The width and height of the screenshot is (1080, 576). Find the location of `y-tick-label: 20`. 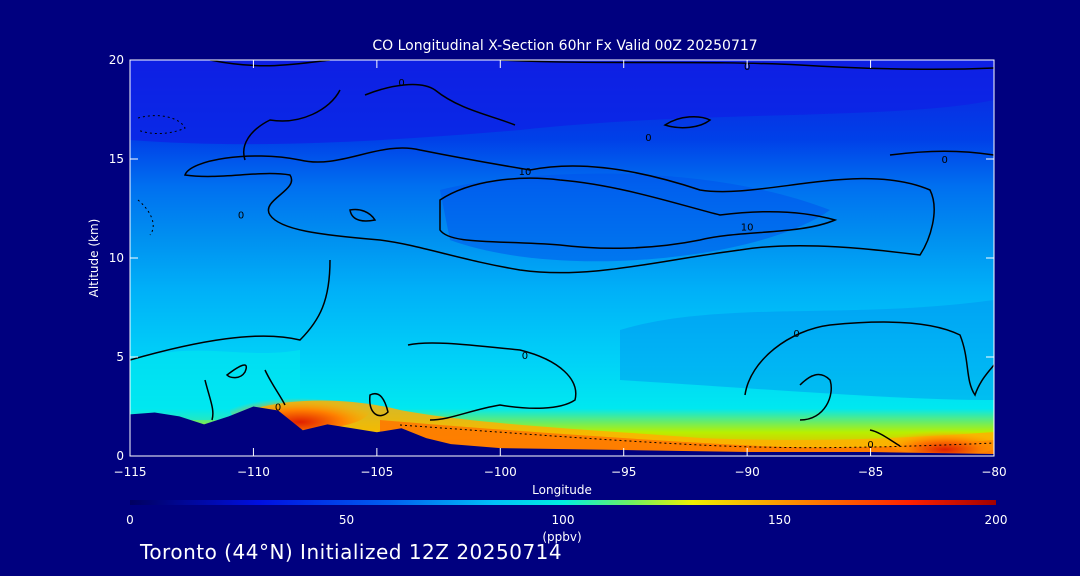

y-tick-label: 20 is located at coordinates (116, 60).